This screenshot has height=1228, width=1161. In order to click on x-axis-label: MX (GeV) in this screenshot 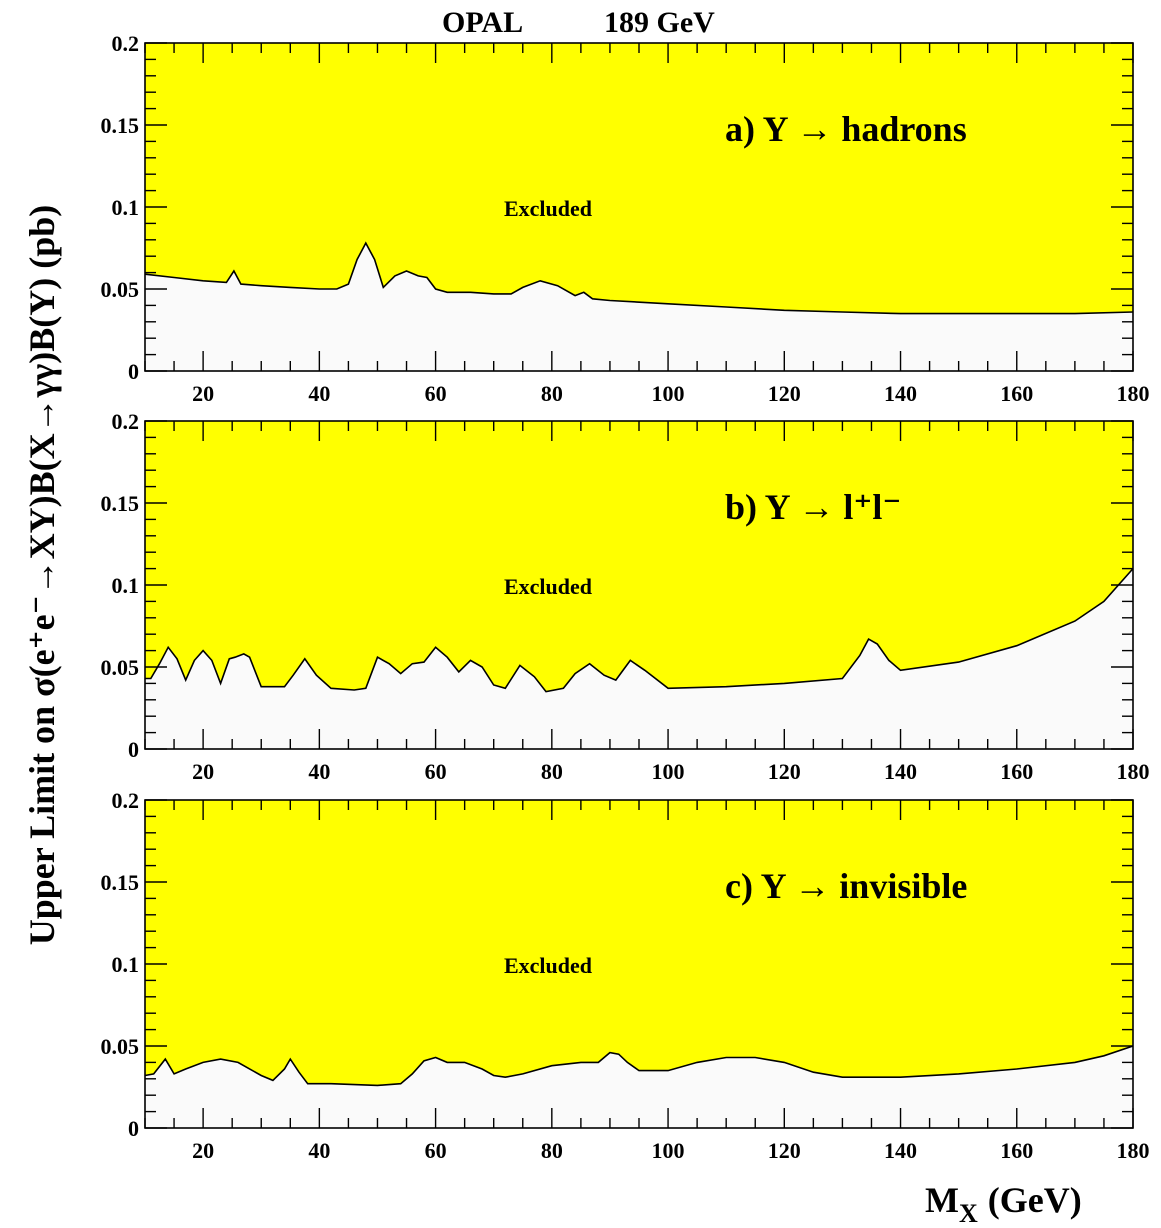, I will do `click(1003, 1204)`.